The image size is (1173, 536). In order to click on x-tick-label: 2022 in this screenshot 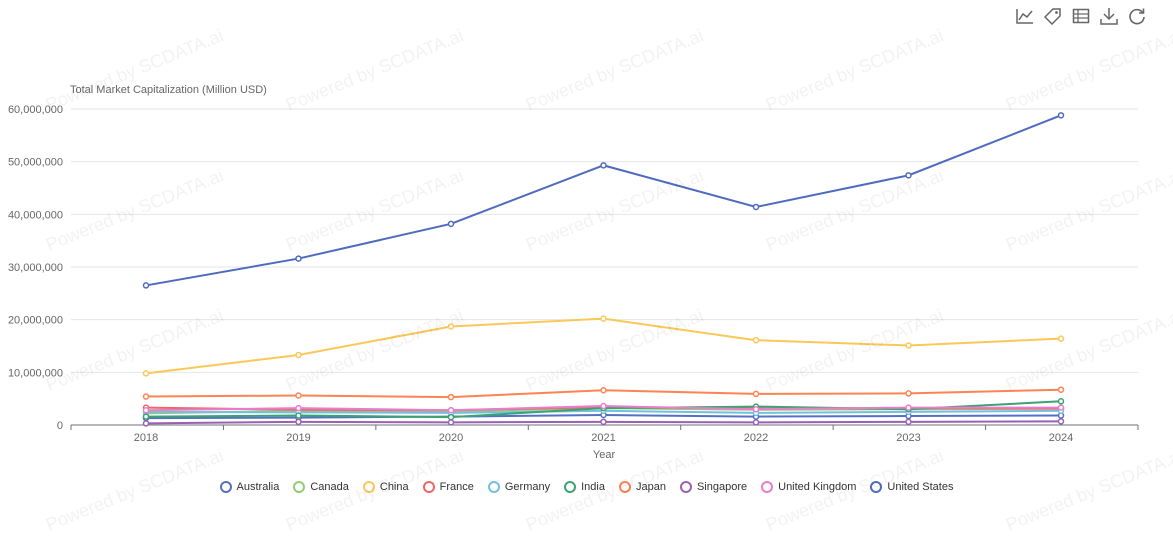, I will do `click(756, 438)`.